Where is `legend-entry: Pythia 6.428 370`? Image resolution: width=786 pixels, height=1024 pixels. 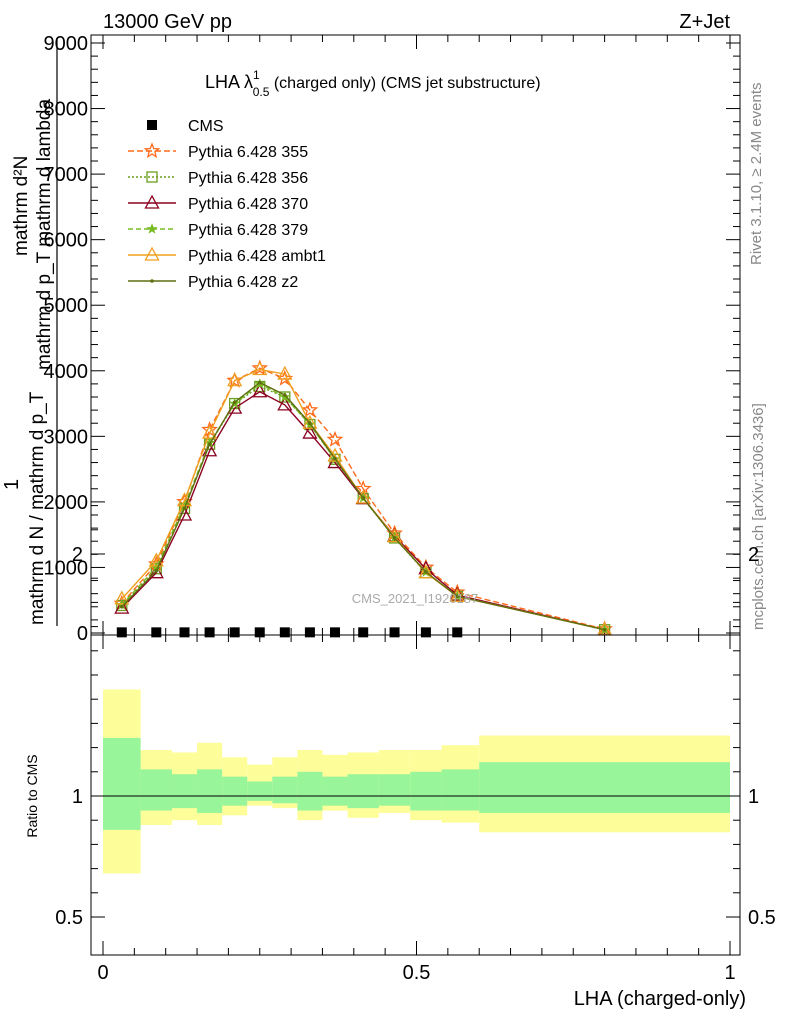
legend-entry: Pythia 6.428 370 is located at coordinates (218, 203).